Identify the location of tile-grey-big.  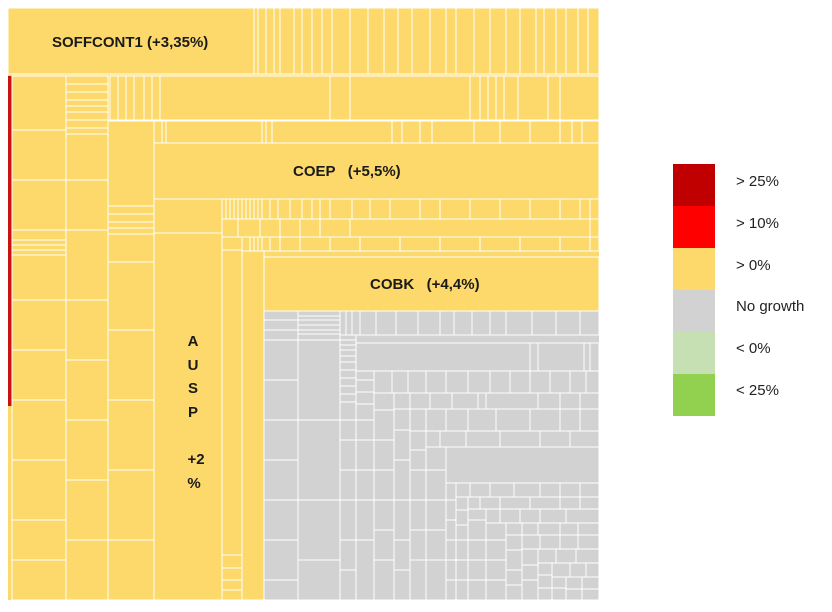
(443, 357).